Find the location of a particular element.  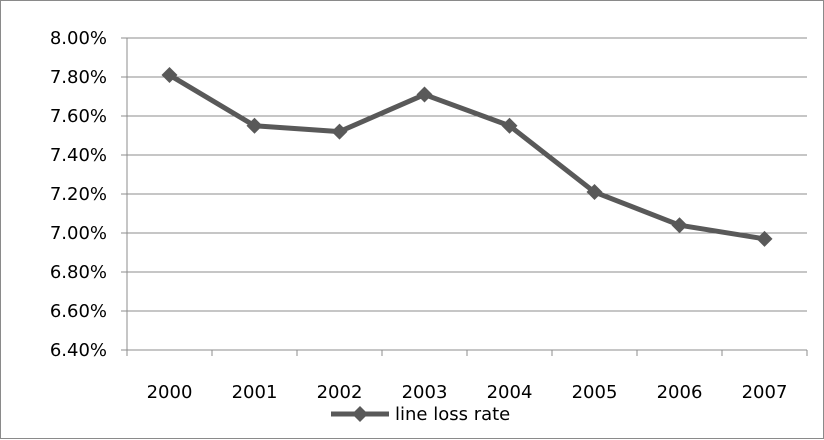

y-tick-label: 6.40% is located at coordinates (78, 350).